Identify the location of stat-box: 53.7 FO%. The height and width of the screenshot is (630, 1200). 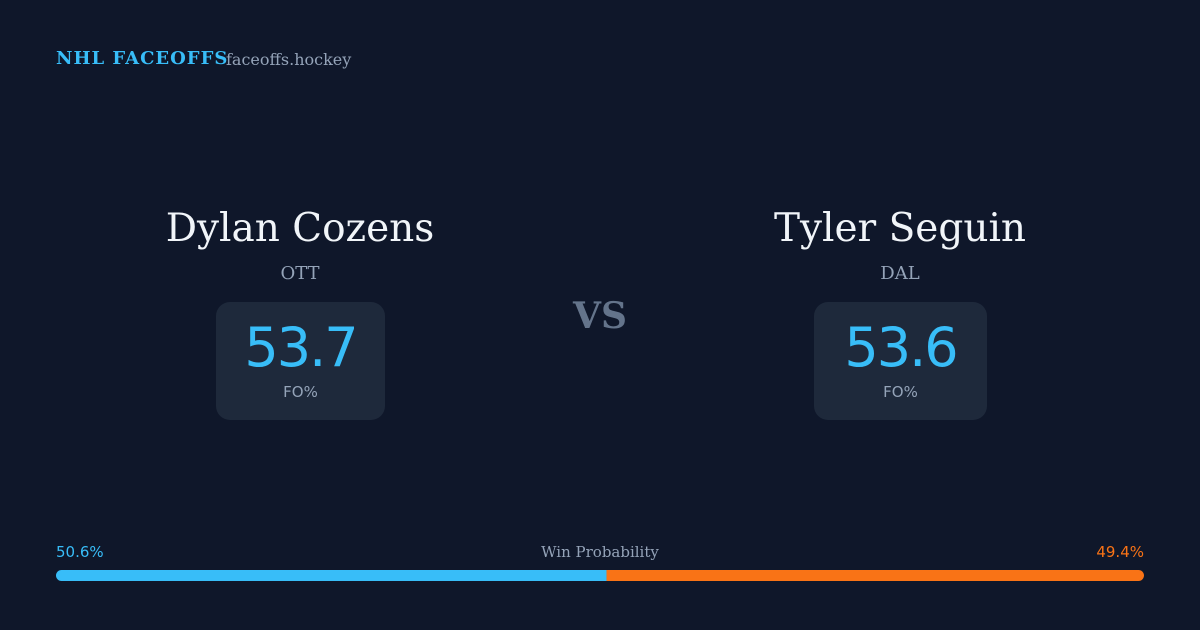
(300, 361).